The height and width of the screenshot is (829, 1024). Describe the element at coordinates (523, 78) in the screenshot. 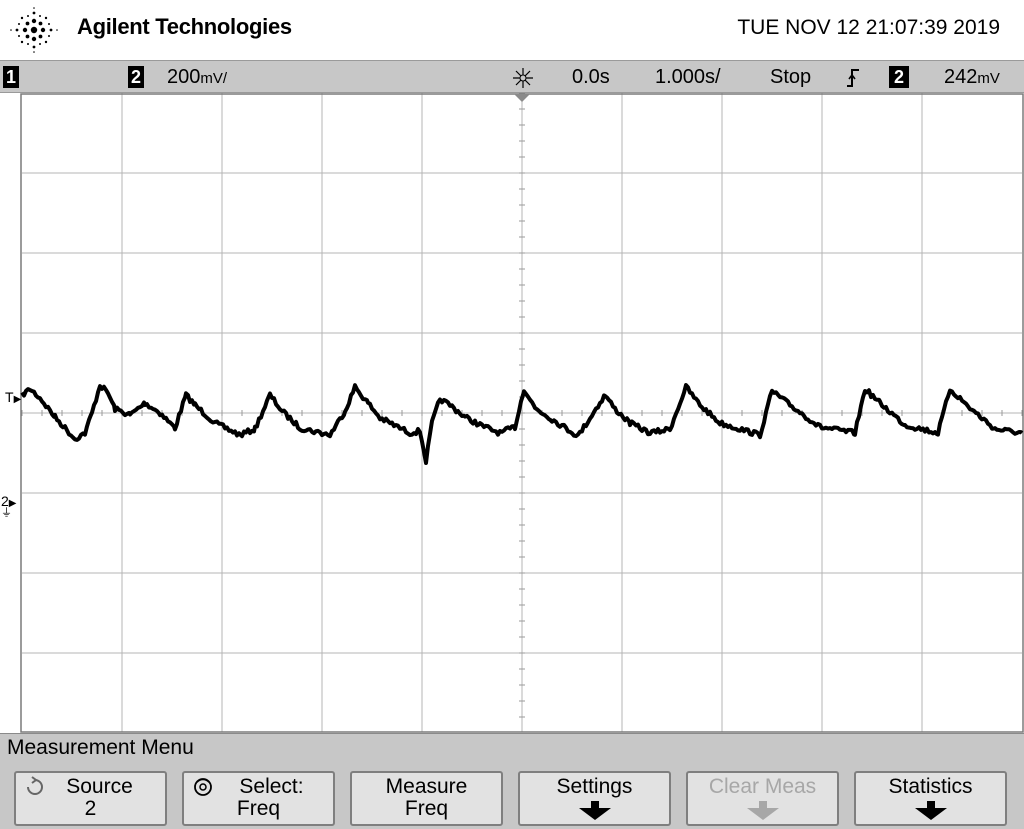

I see `trigger-position-icon` at that location.